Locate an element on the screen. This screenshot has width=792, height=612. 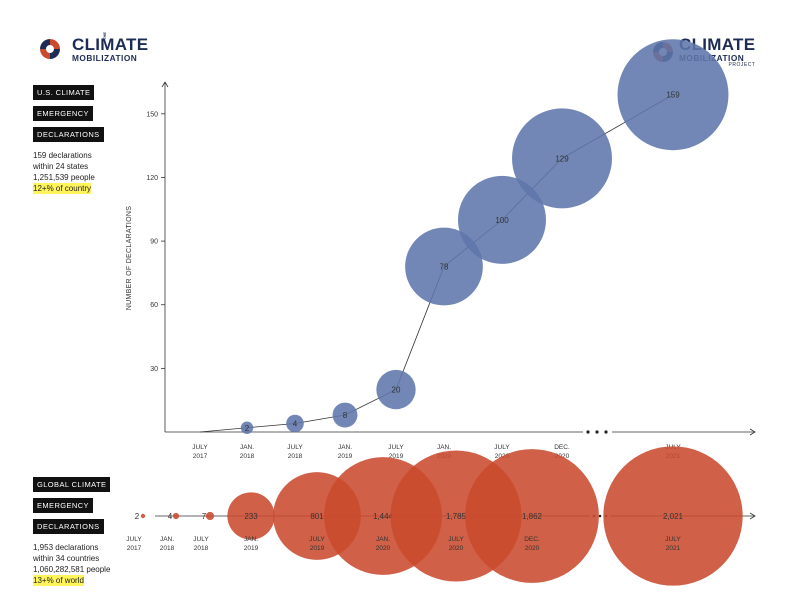
us-date-label: 2017 is located at coordinates (200, 456).